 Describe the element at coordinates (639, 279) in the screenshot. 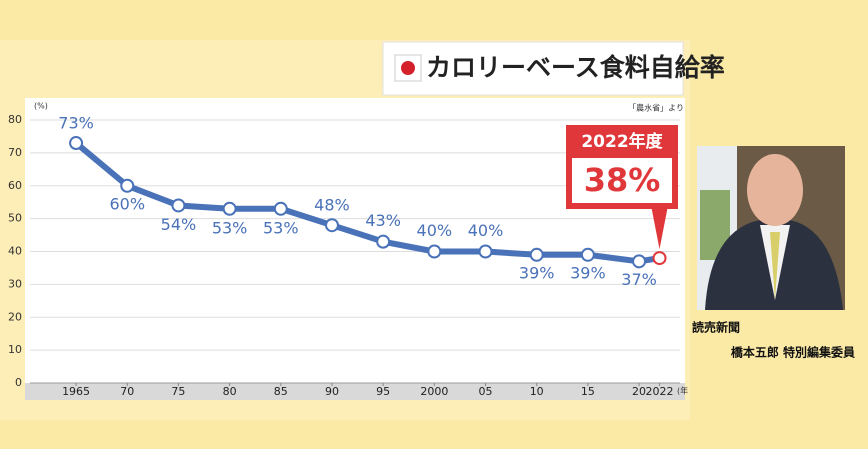

I see `data-label: 37%` at that location.